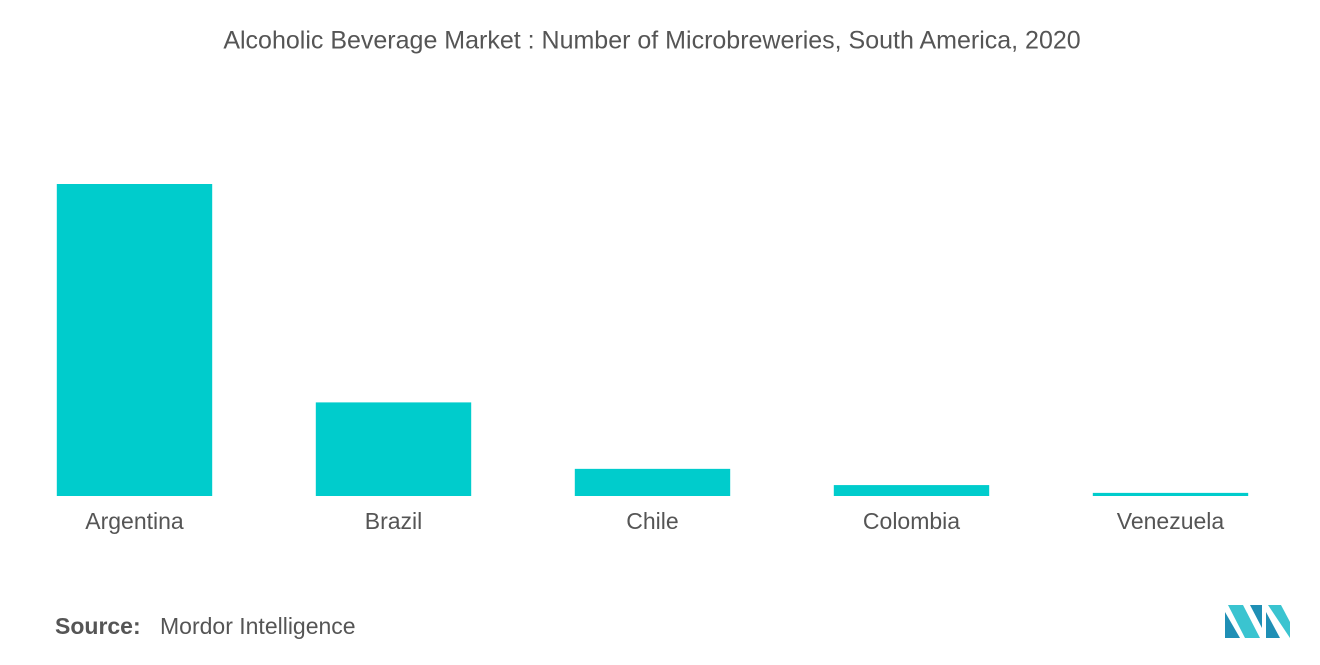 The width and height of the screenshot is (1320, 665). I want to click on x-tick-label: Brazil, so click(394, 521).